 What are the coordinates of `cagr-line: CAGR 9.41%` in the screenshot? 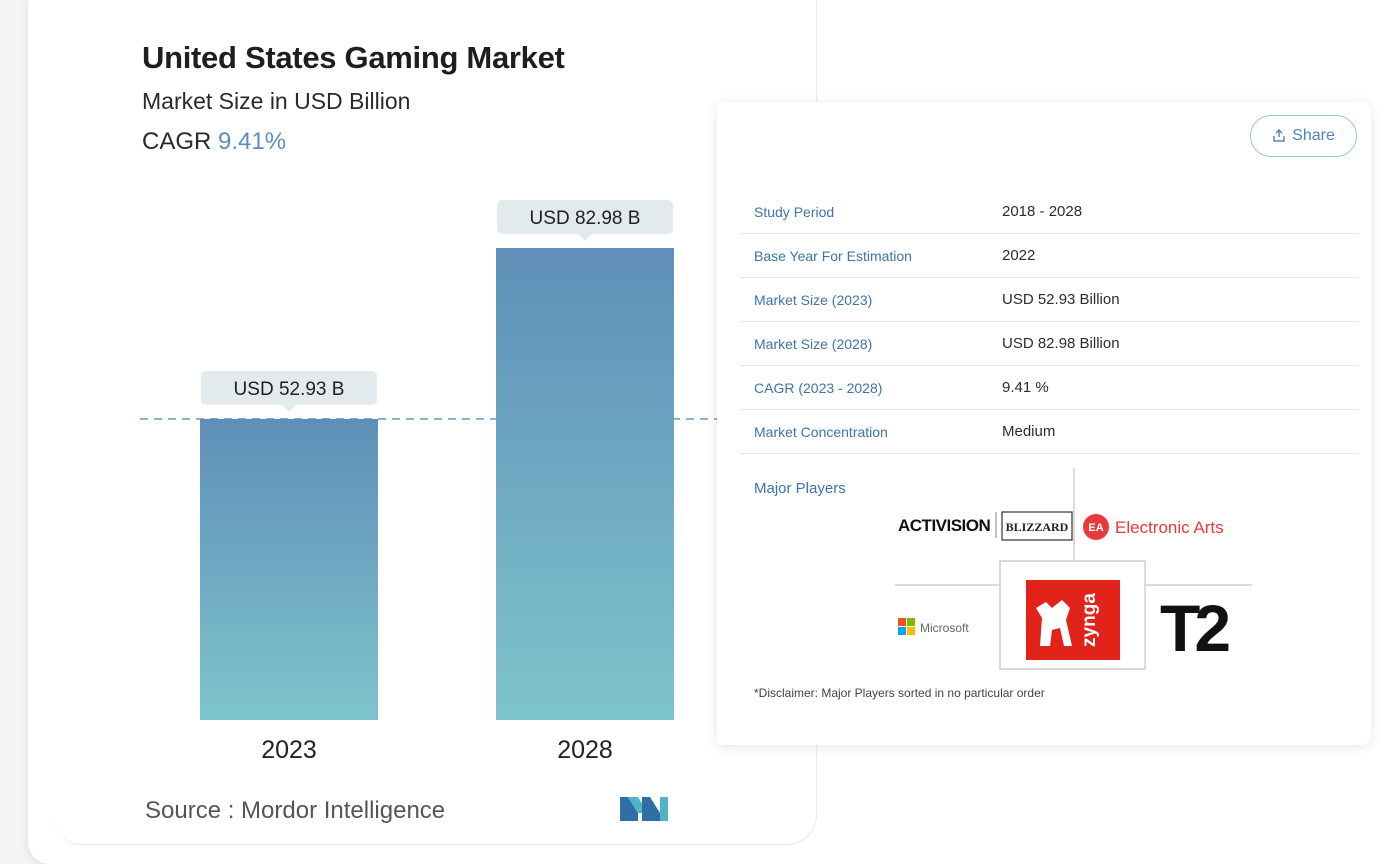 It's located at (214, 142).